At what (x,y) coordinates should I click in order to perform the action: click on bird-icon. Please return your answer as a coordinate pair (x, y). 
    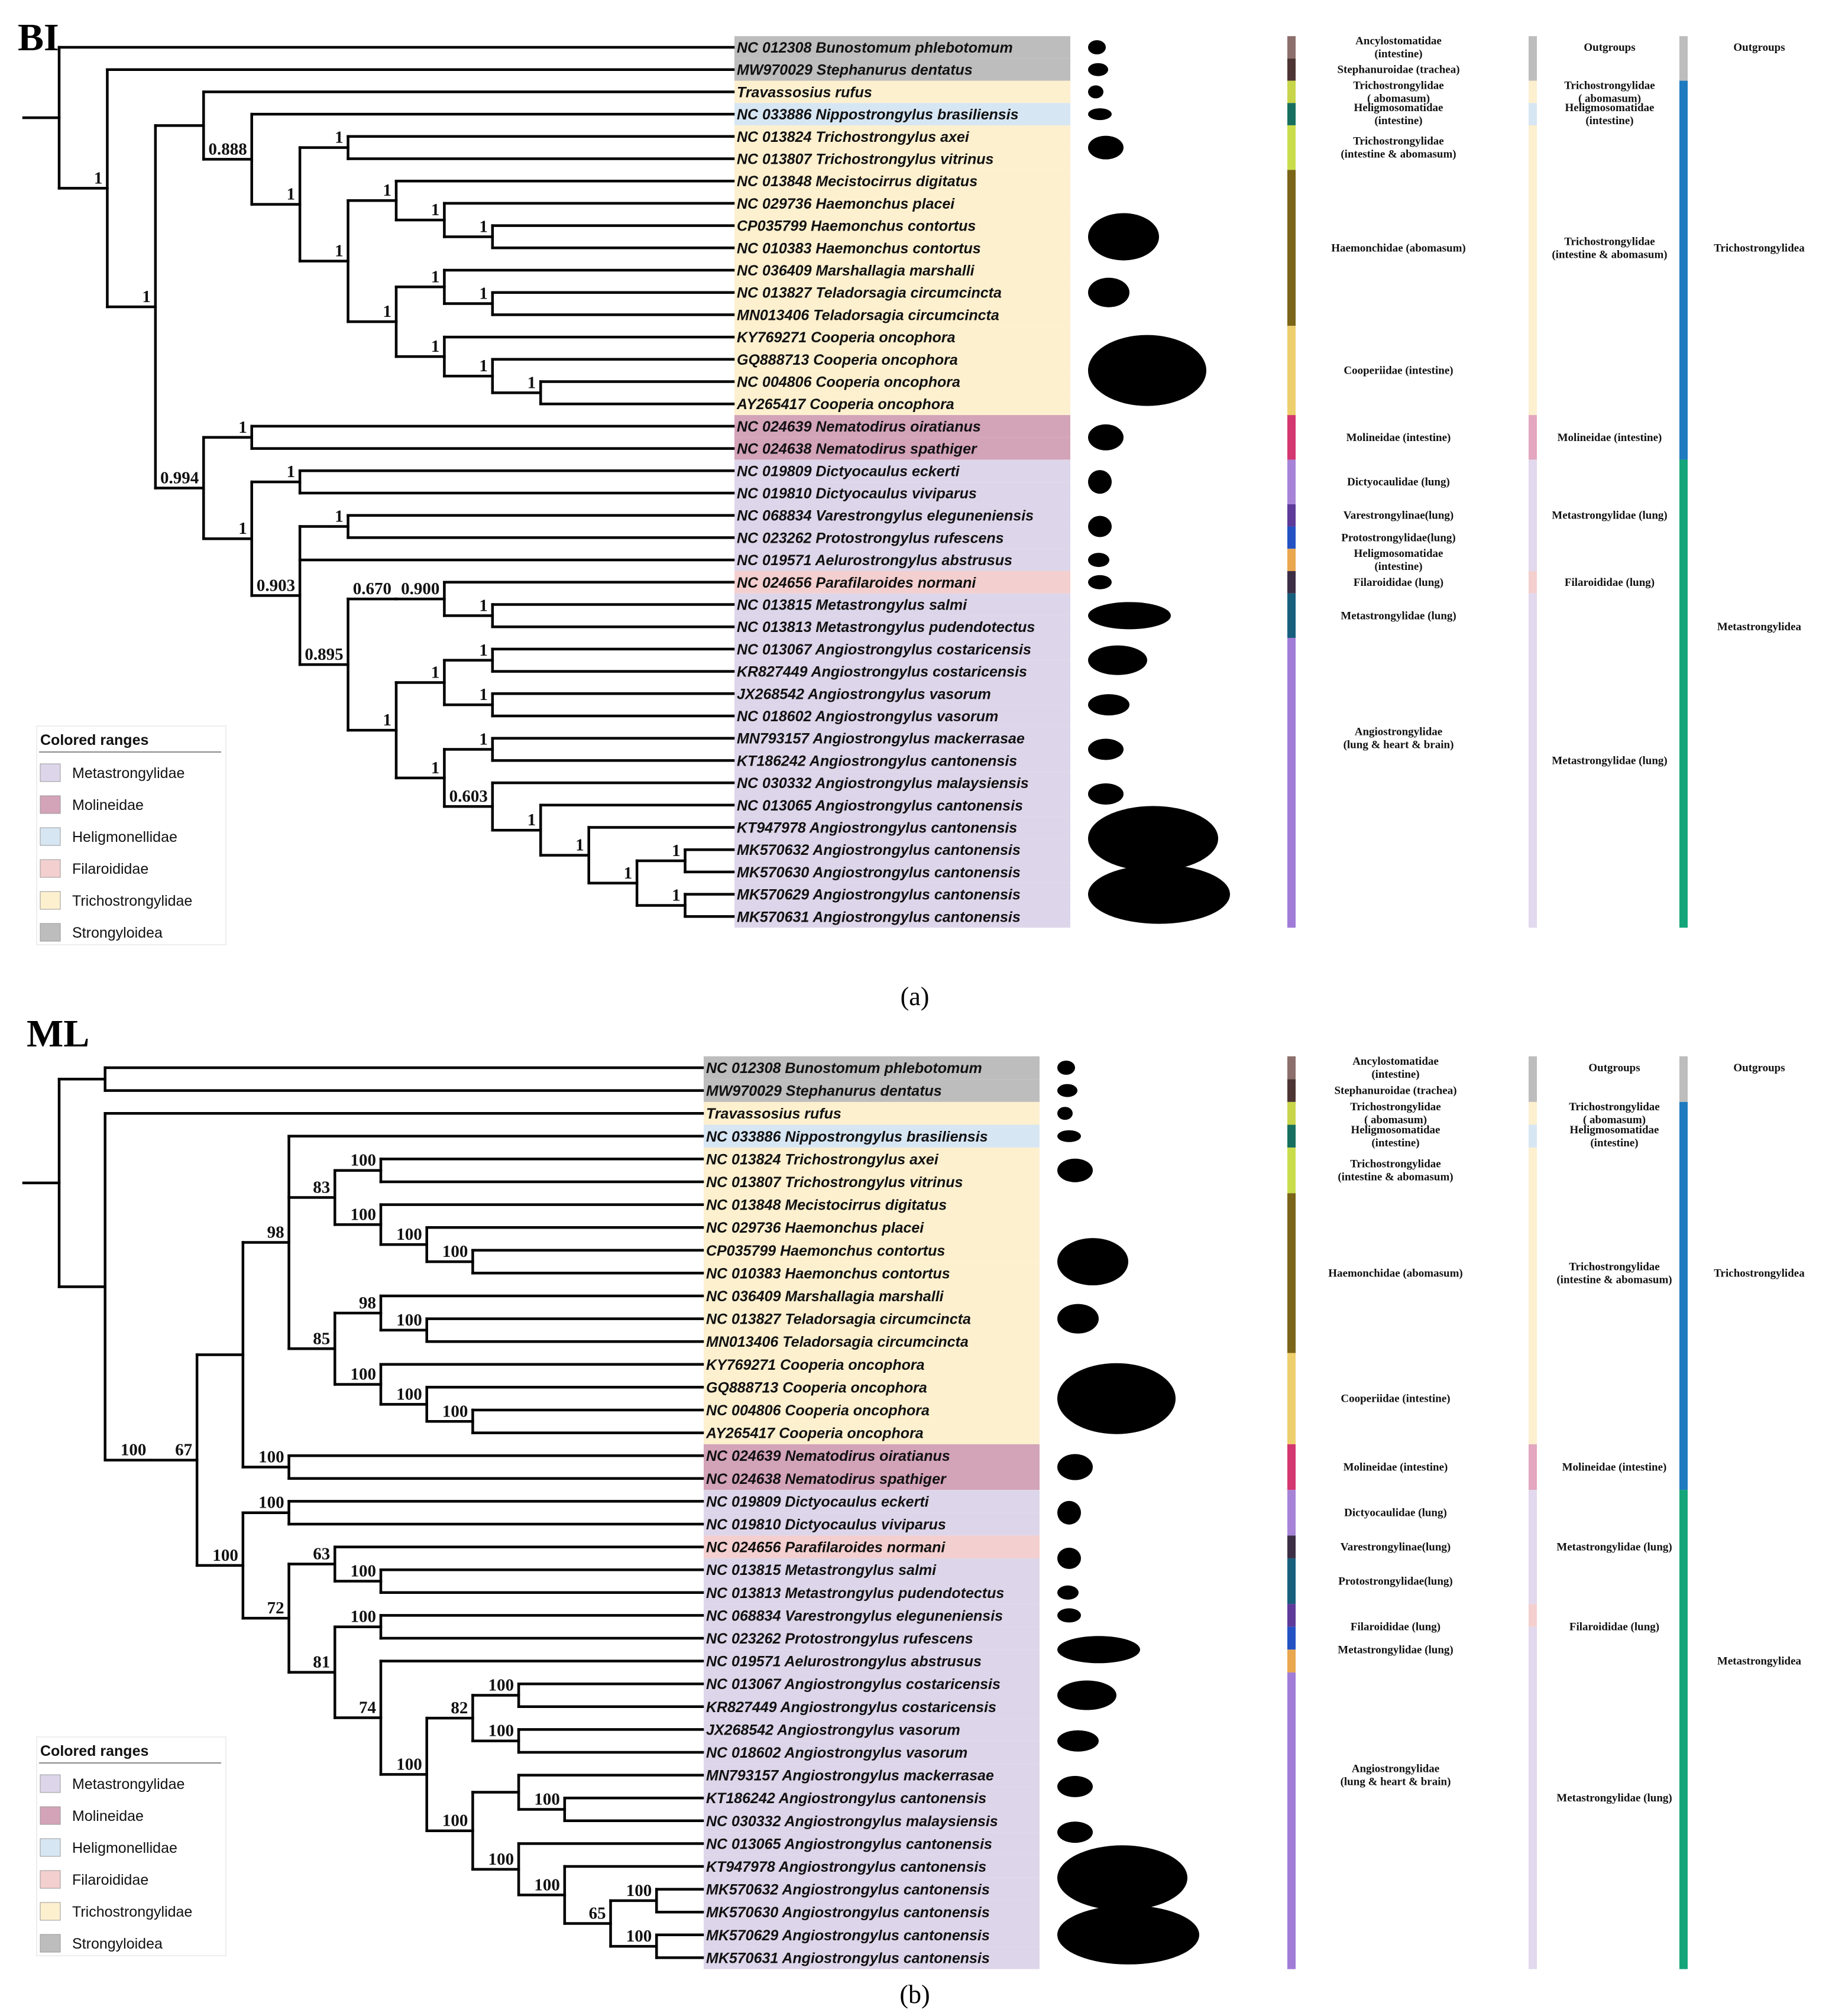
    Looking at the image, I should click on (1067, 1090).